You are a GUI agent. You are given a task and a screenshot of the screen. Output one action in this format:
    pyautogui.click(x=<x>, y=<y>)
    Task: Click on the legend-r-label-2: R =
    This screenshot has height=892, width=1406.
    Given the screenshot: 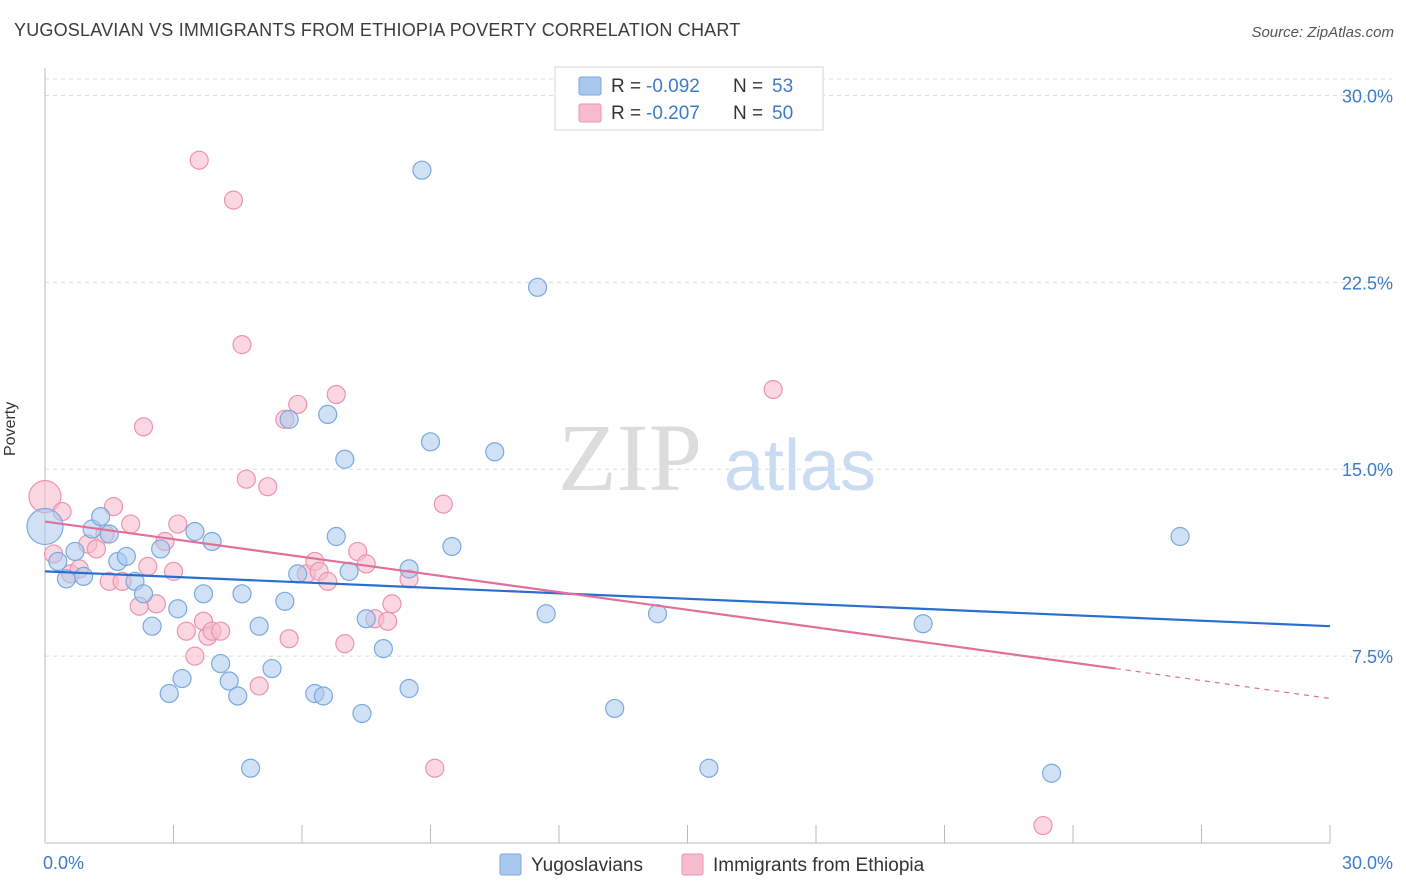 What is the action you would take?
    pyautogui.click(x=626, y=113)
    